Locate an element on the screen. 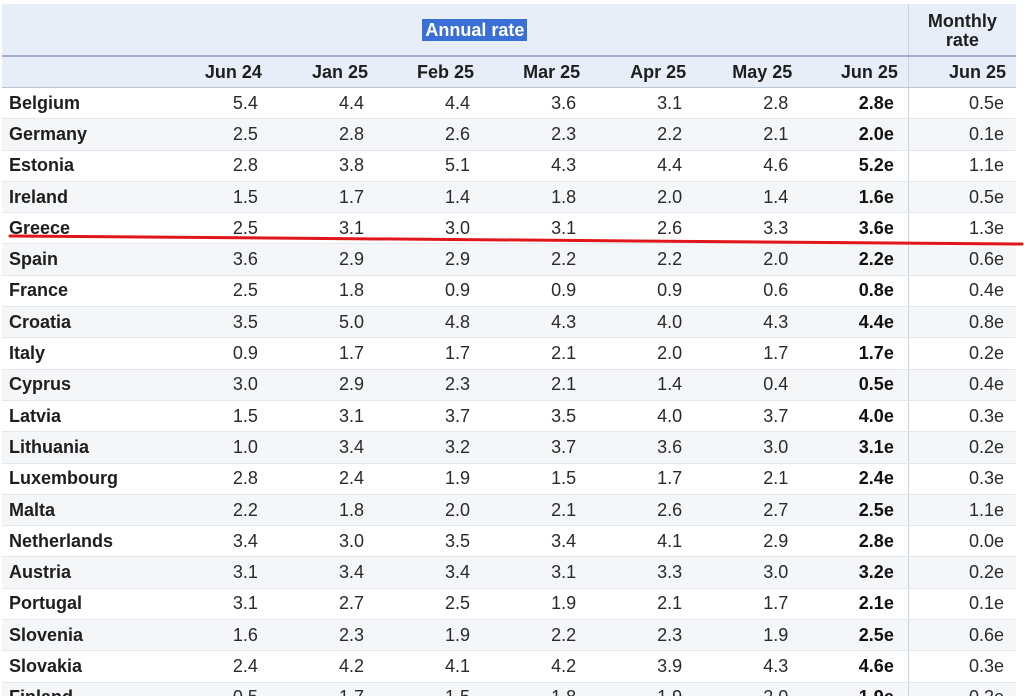  annual-rate-cell: 3.2 is located at coordinates (431, 447).